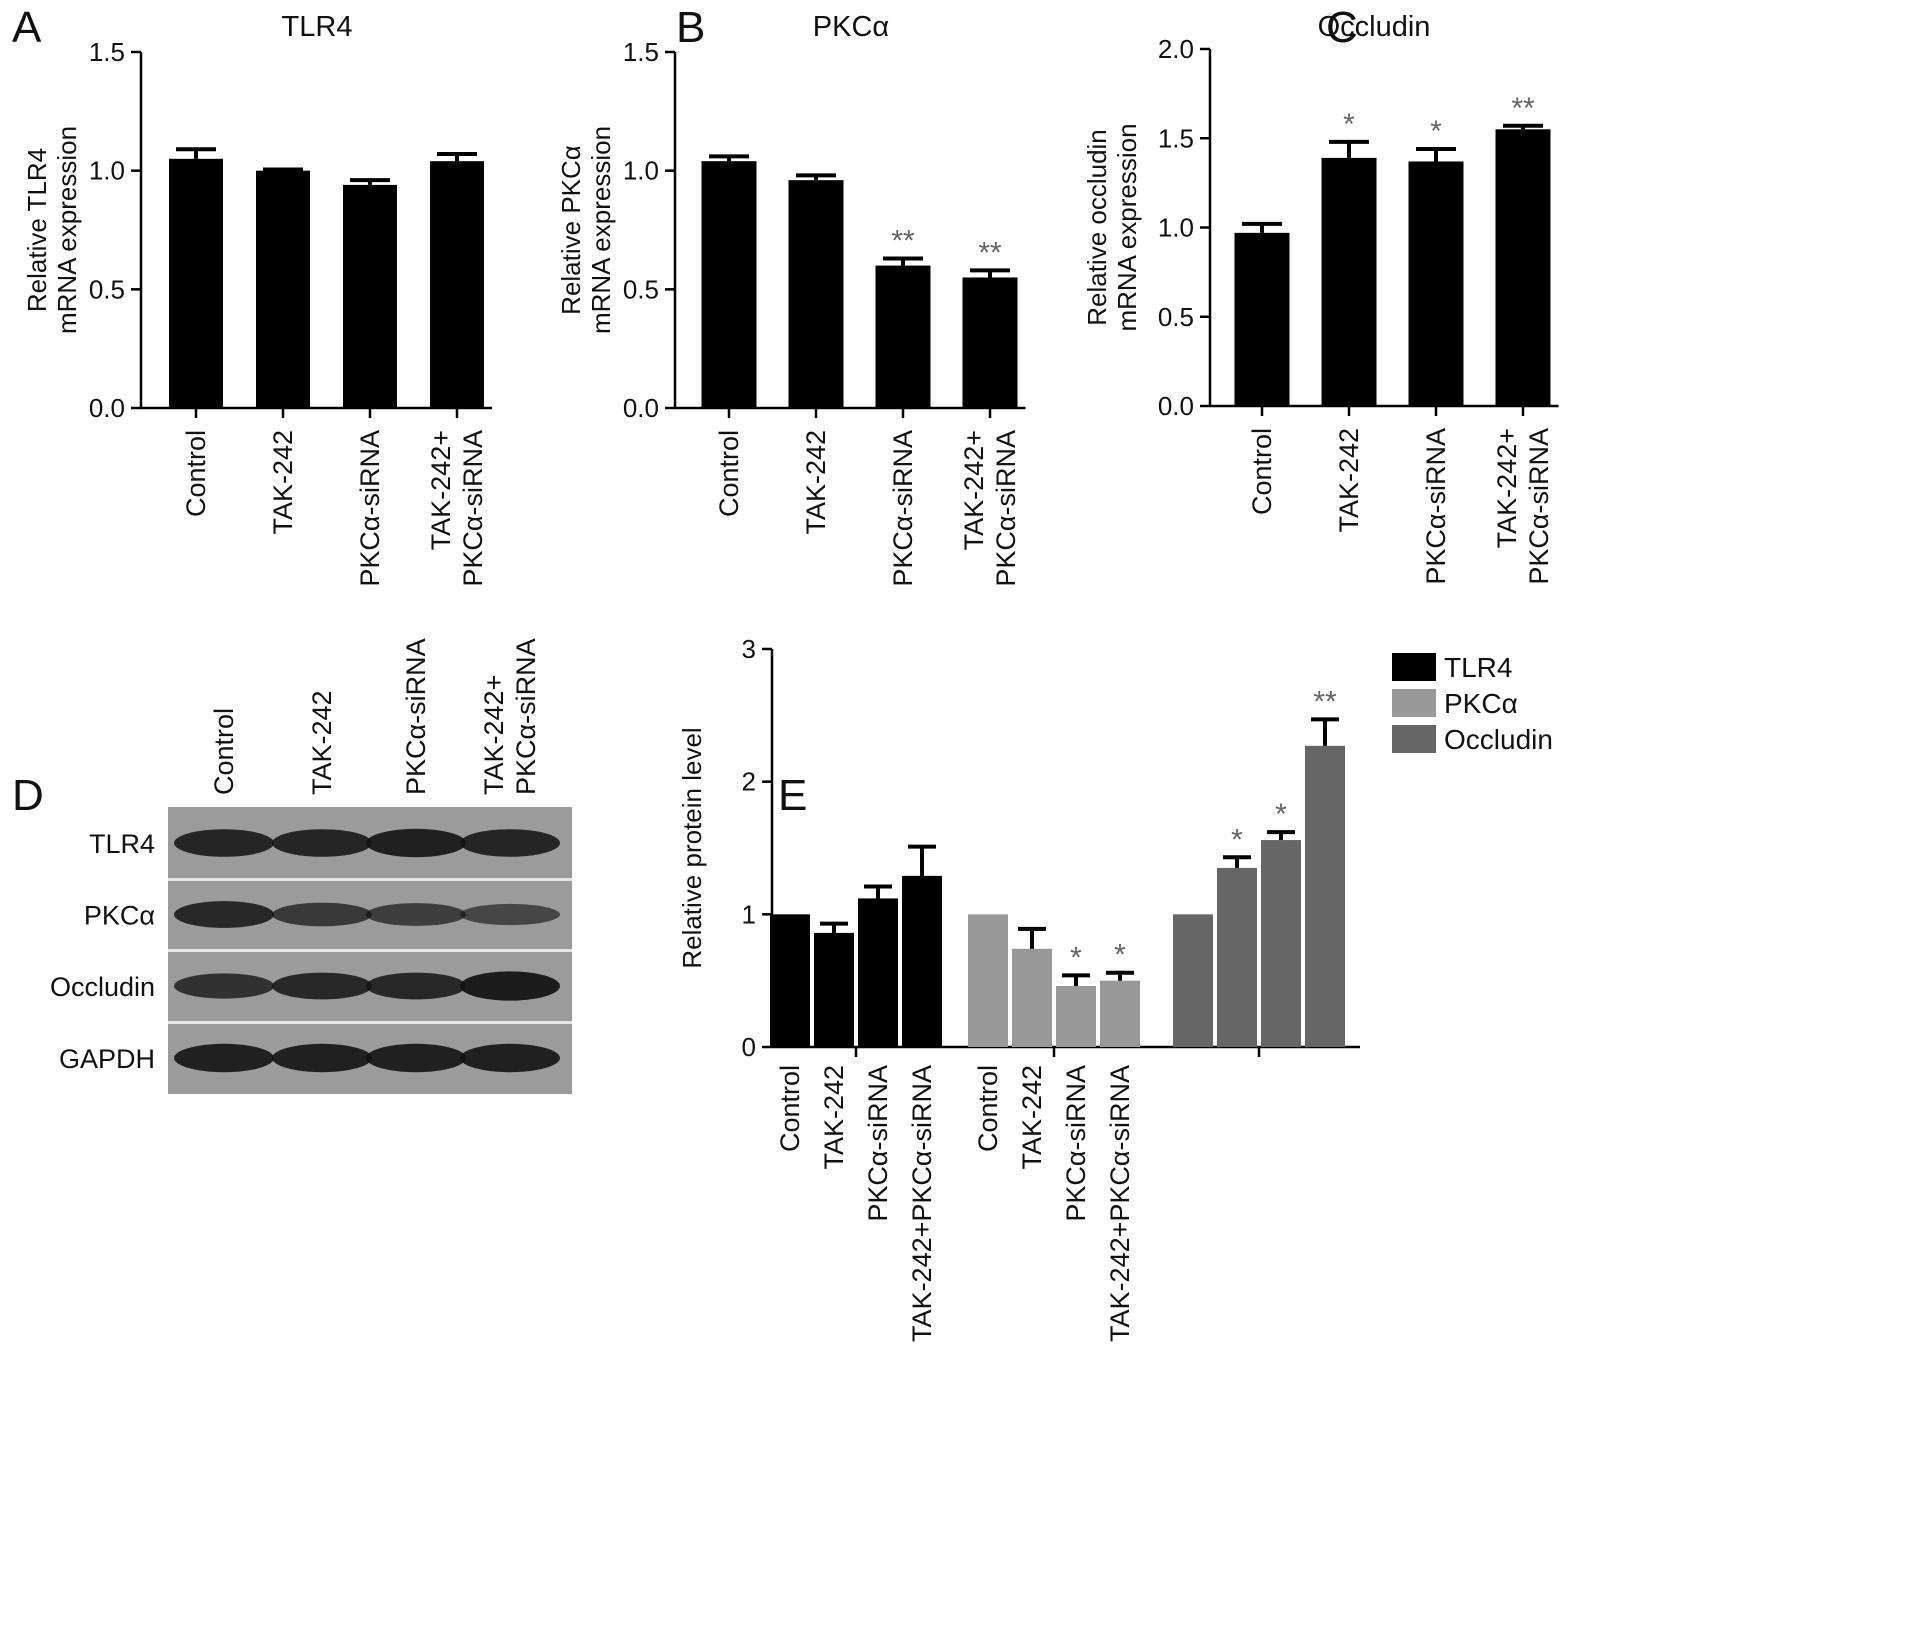  I want to click on y-axis-label: Relative TLR4mRNA expression, so click(52, 230).